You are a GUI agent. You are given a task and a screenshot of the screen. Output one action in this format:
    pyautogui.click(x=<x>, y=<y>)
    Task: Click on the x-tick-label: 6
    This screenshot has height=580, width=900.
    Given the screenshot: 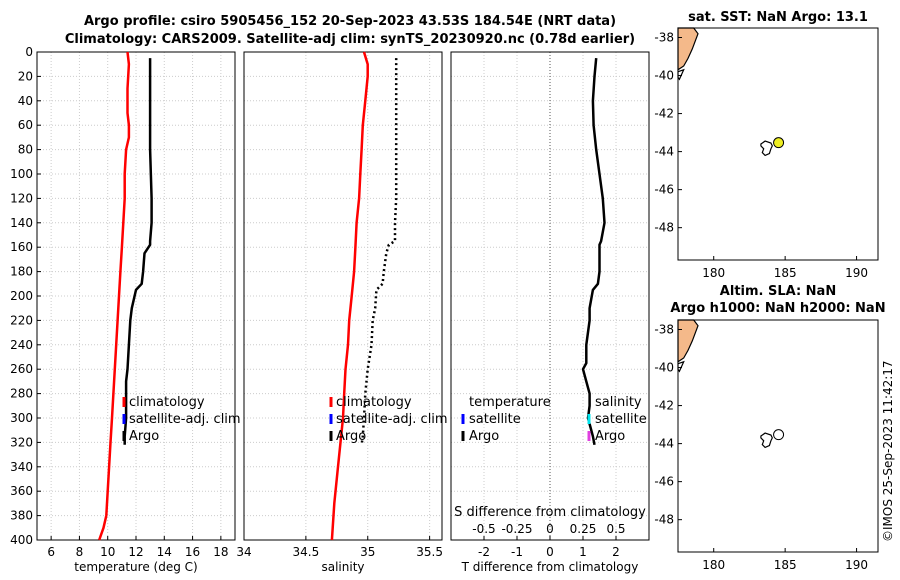 What is the action you would take?
    pyautogui.click(x=51, y=552)
    